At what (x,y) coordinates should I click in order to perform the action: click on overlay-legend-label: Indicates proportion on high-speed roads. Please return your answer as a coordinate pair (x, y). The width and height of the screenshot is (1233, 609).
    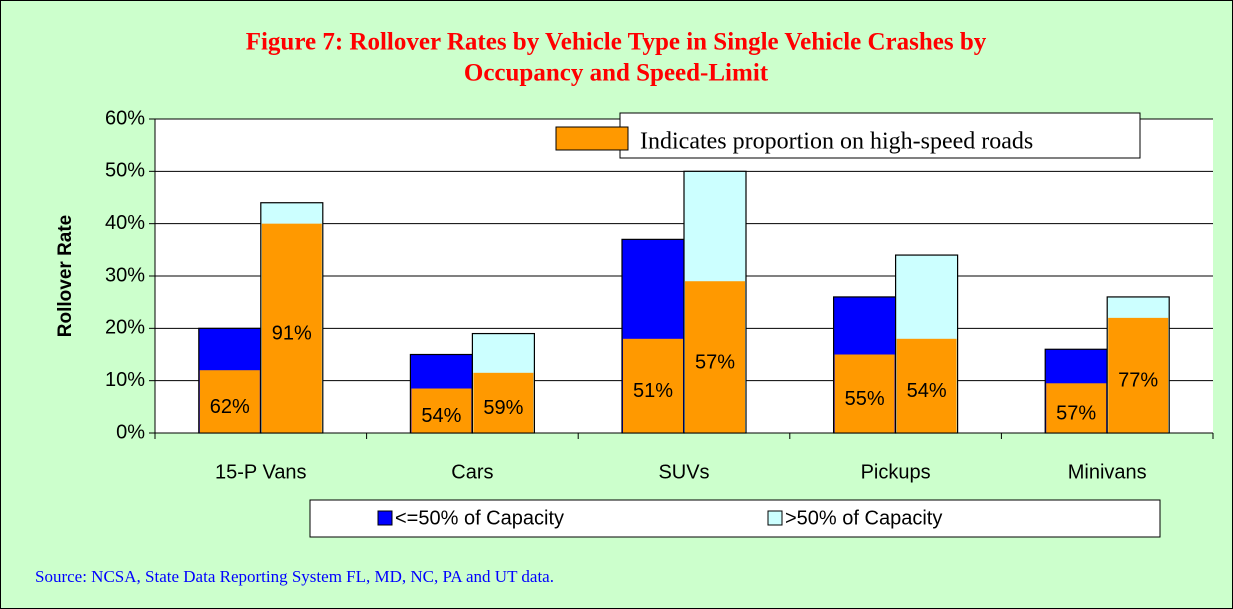
    Looking at the image, I should click on (836, 142).